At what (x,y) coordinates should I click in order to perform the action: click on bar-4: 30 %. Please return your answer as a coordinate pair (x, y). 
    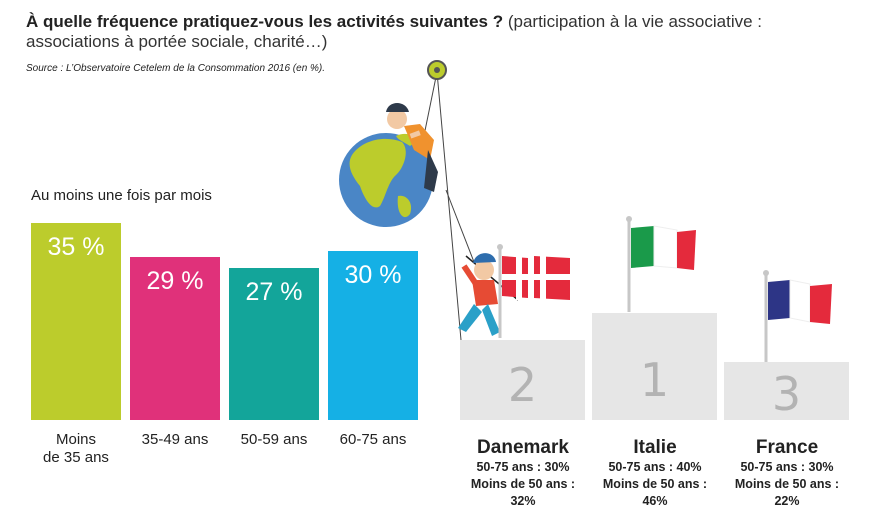
    Looking at the image, I should click on (373, 335).